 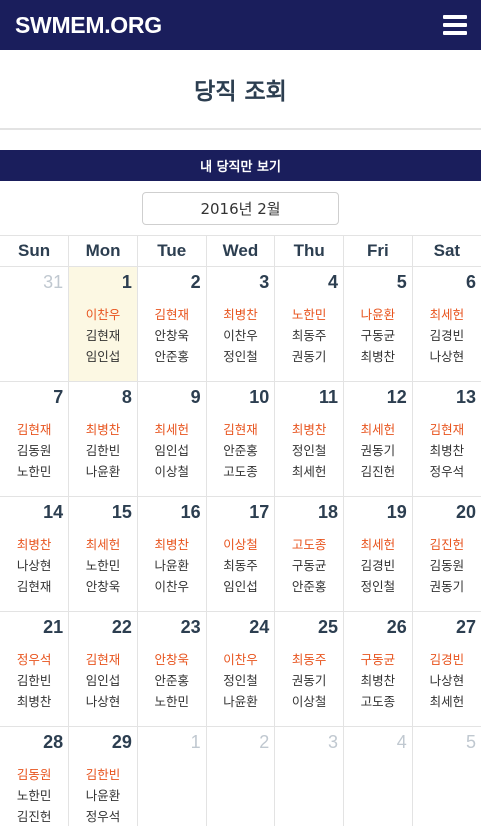 What do you see at coordinates (465, 627) in the screenshot?
I see `day-number: 27` at bounding box center [465, 627].